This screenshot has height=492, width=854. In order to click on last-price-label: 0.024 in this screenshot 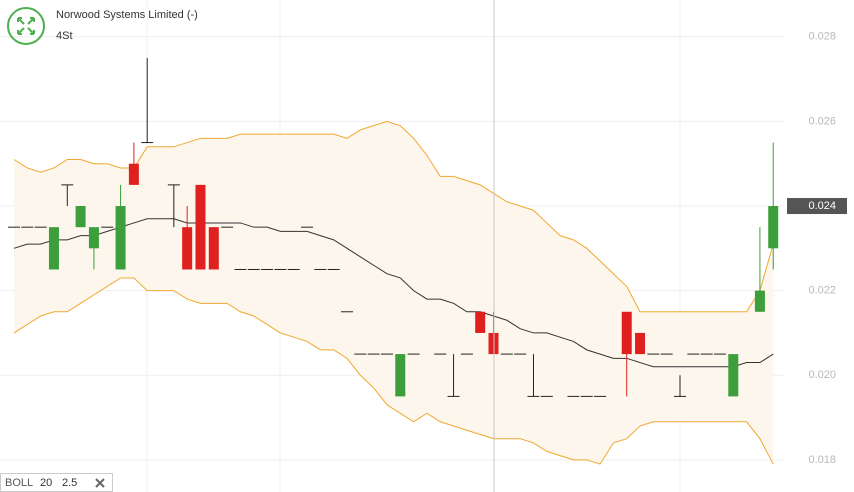, I will do `click(822, 206)`.